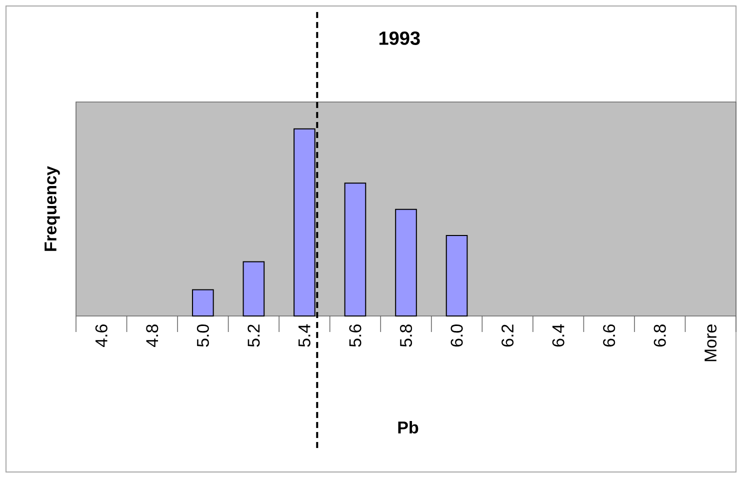 The height and width of the screenshot is (478, 740). I want to click on x-tick-label: 5.6, so click(355, 335).